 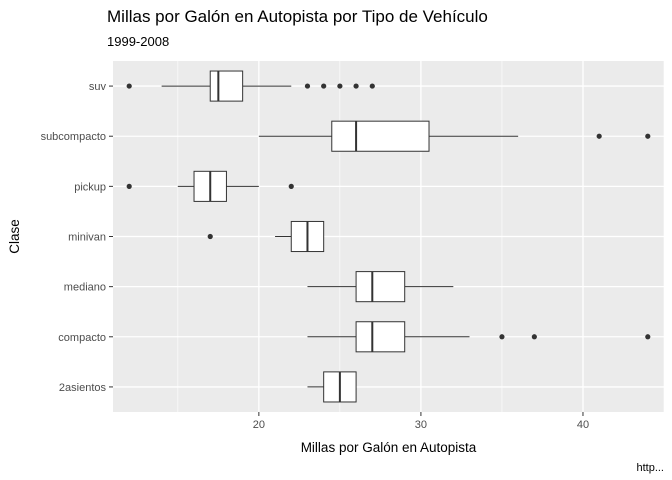 What do you see at coordinates (90, 187) in the screenshot?
I see `y-tick-label: pickup` at bounding box center [90, 187].